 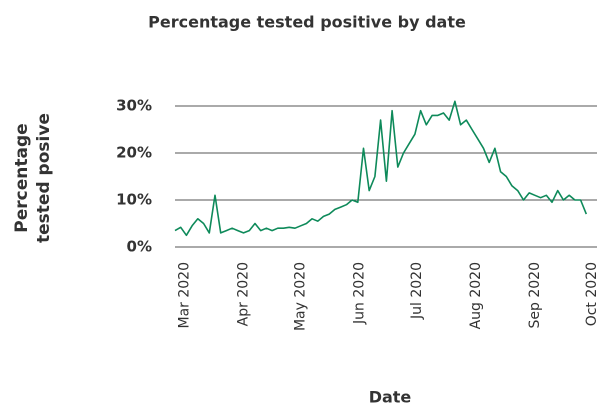 What do you see at coordinates (44, 178) in the screenshot?
I see `y-axis-label: tested posive` at bounding box center [44, 178].